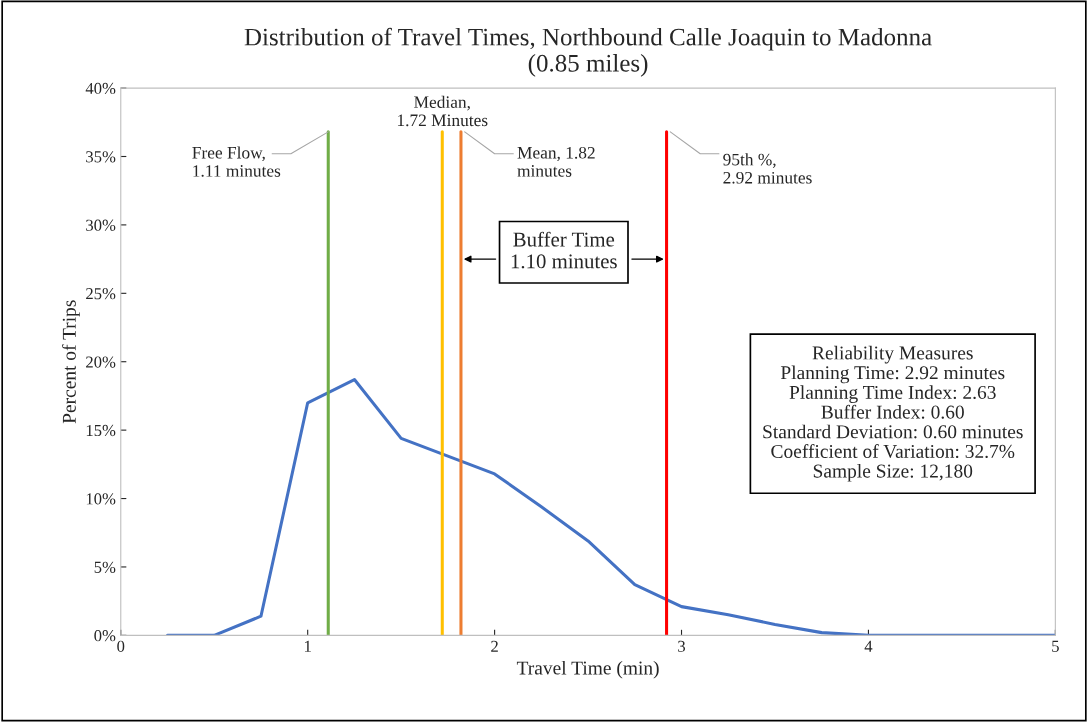 The height and width of the screenshot is (722, 1088). I want to click on annotation: Reliability Measures Planning Time: 2.92 minutes Planning Time Index: 2.63 Buffer Index: 0.60 Standard Deviation: 0.60 minutes Coefficient of Variation: 32.7% Sample Size: 12,180, so click(893, 413).